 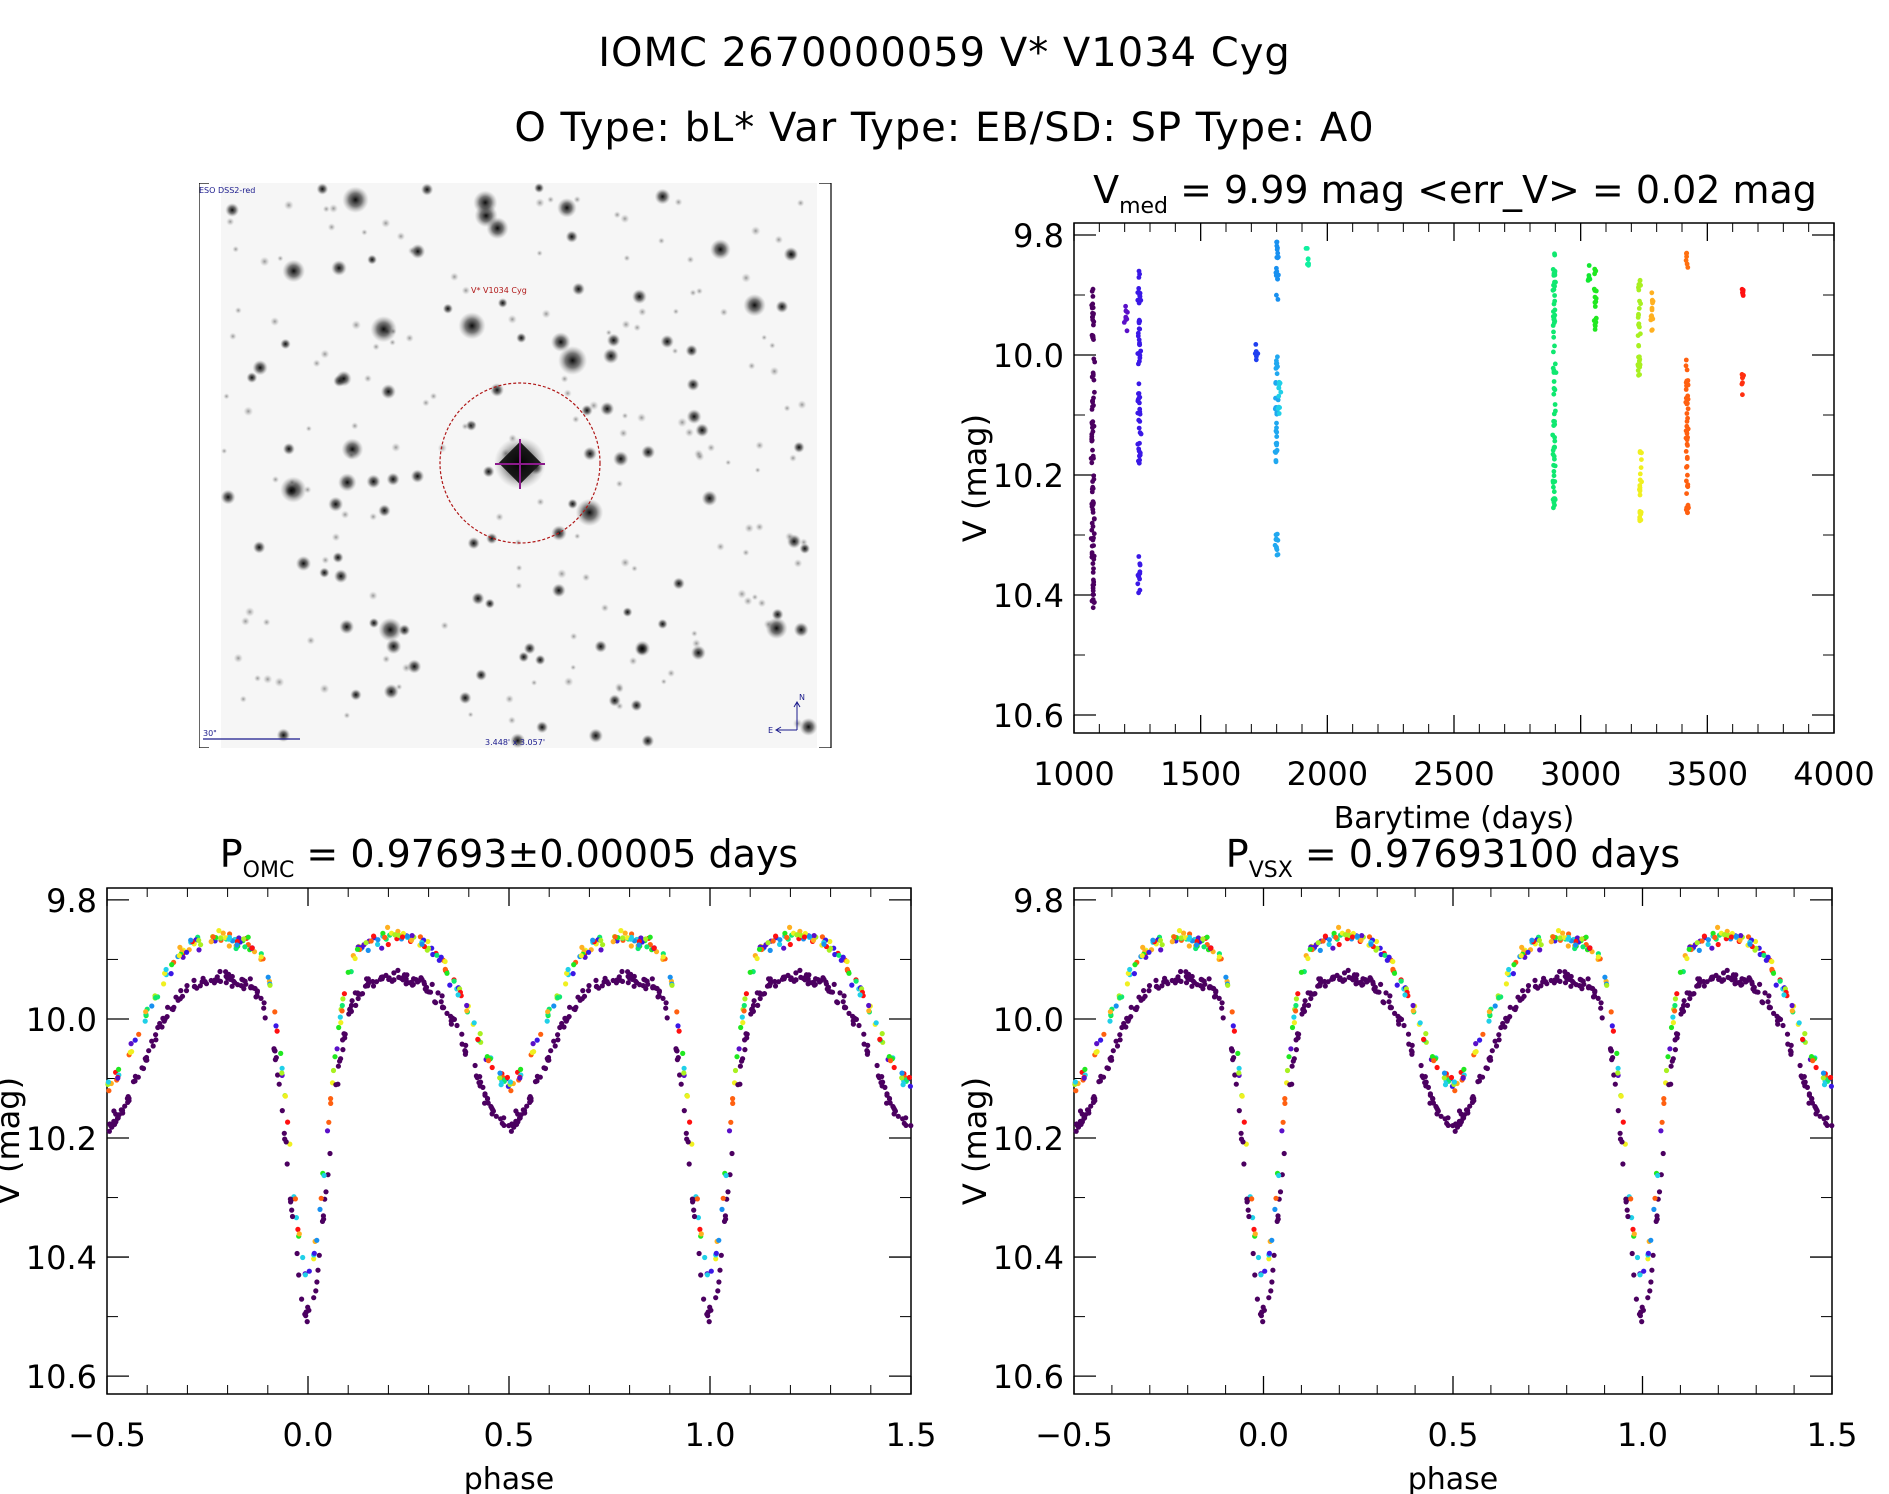 I want to click on x-tick-label: −0.5, so click(x=107, y=1435).